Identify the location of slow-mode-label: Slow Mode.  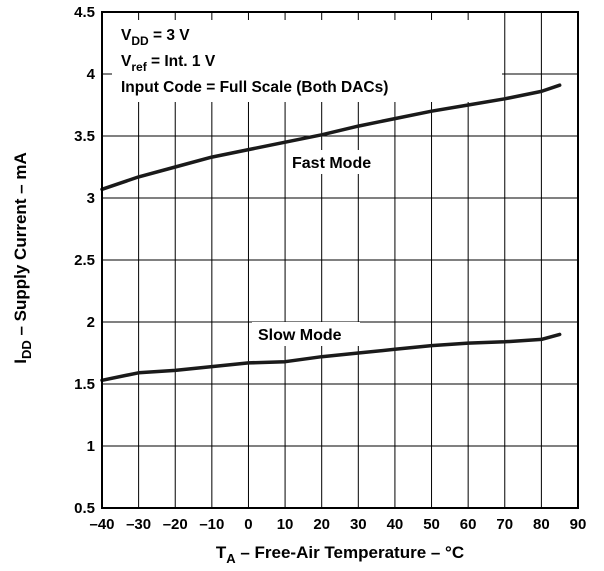
(300, 335).